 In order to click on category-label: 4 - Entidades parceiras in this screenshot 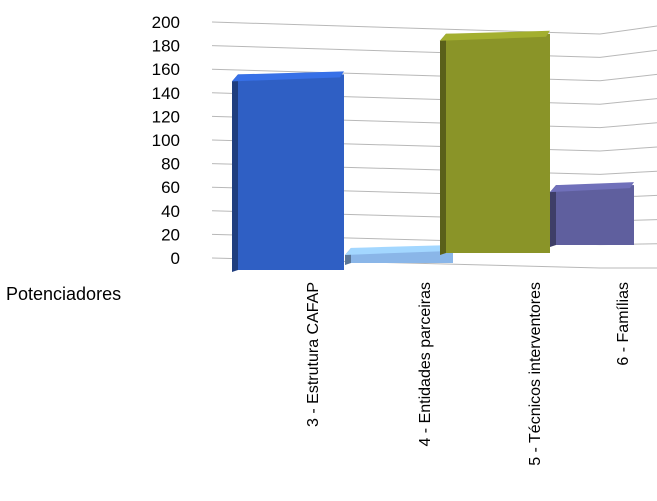, I will do `click(425, 364)`.